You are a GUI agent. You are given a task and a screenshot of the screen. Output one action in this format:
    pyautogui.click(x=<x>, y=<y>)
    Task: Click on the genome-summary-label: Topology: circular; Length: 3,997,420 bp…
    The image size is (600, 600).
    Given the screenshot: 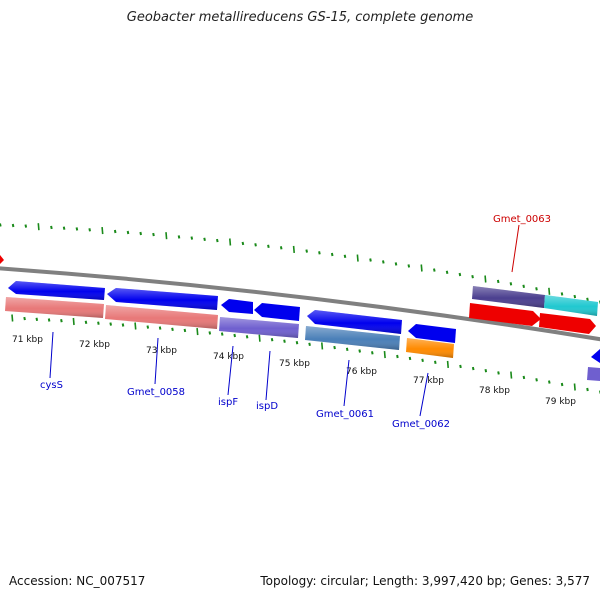 What is the action you would take?
    pyautogui.click(x=425, y=581)
    